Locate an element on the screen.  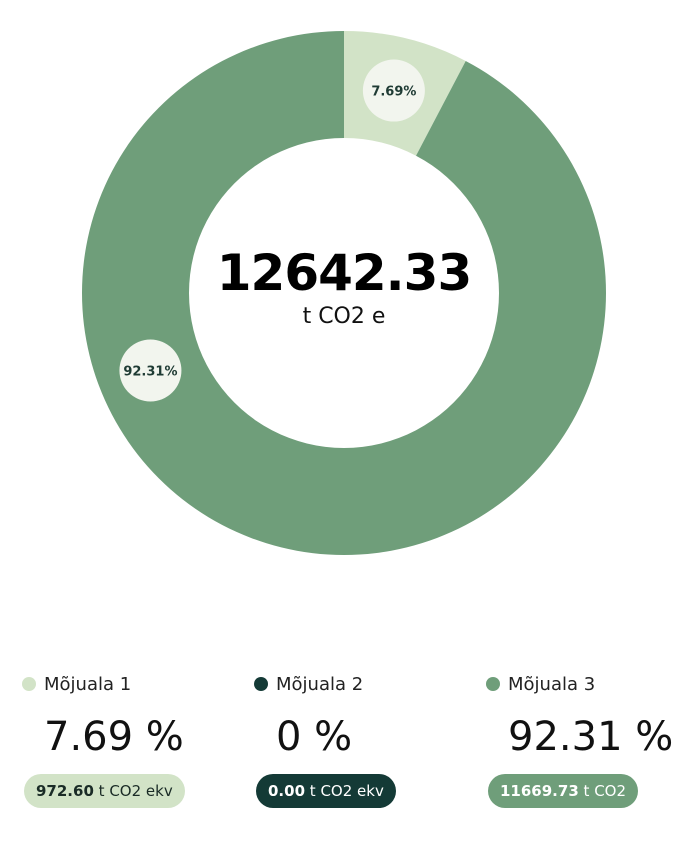
legend-percent: 7.69 % is located at coordinates (114, 737).